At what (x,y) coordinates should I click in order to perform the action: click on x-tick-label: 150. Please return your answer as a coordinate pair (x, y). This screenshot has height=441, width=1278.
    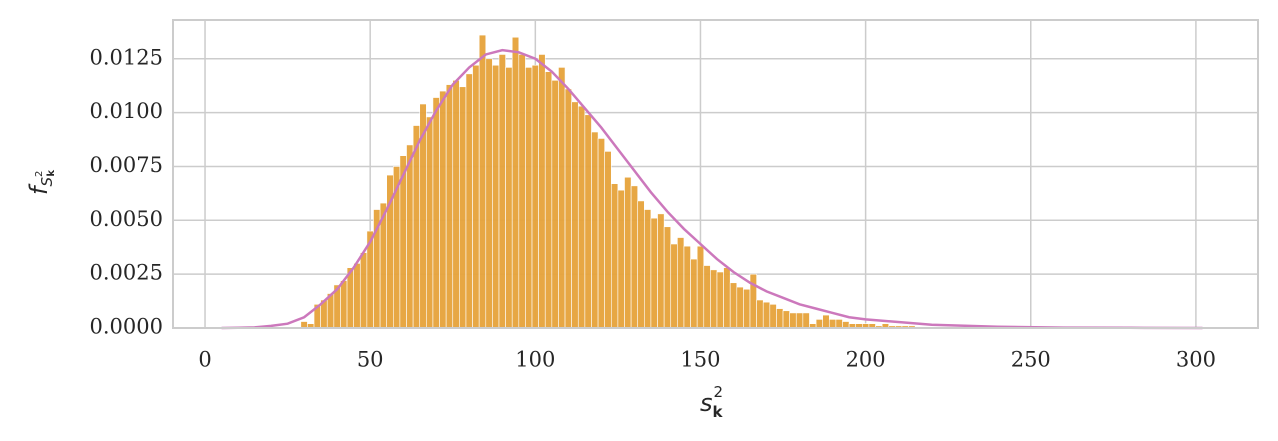
    Looking at the image, I should click on (700, 360).